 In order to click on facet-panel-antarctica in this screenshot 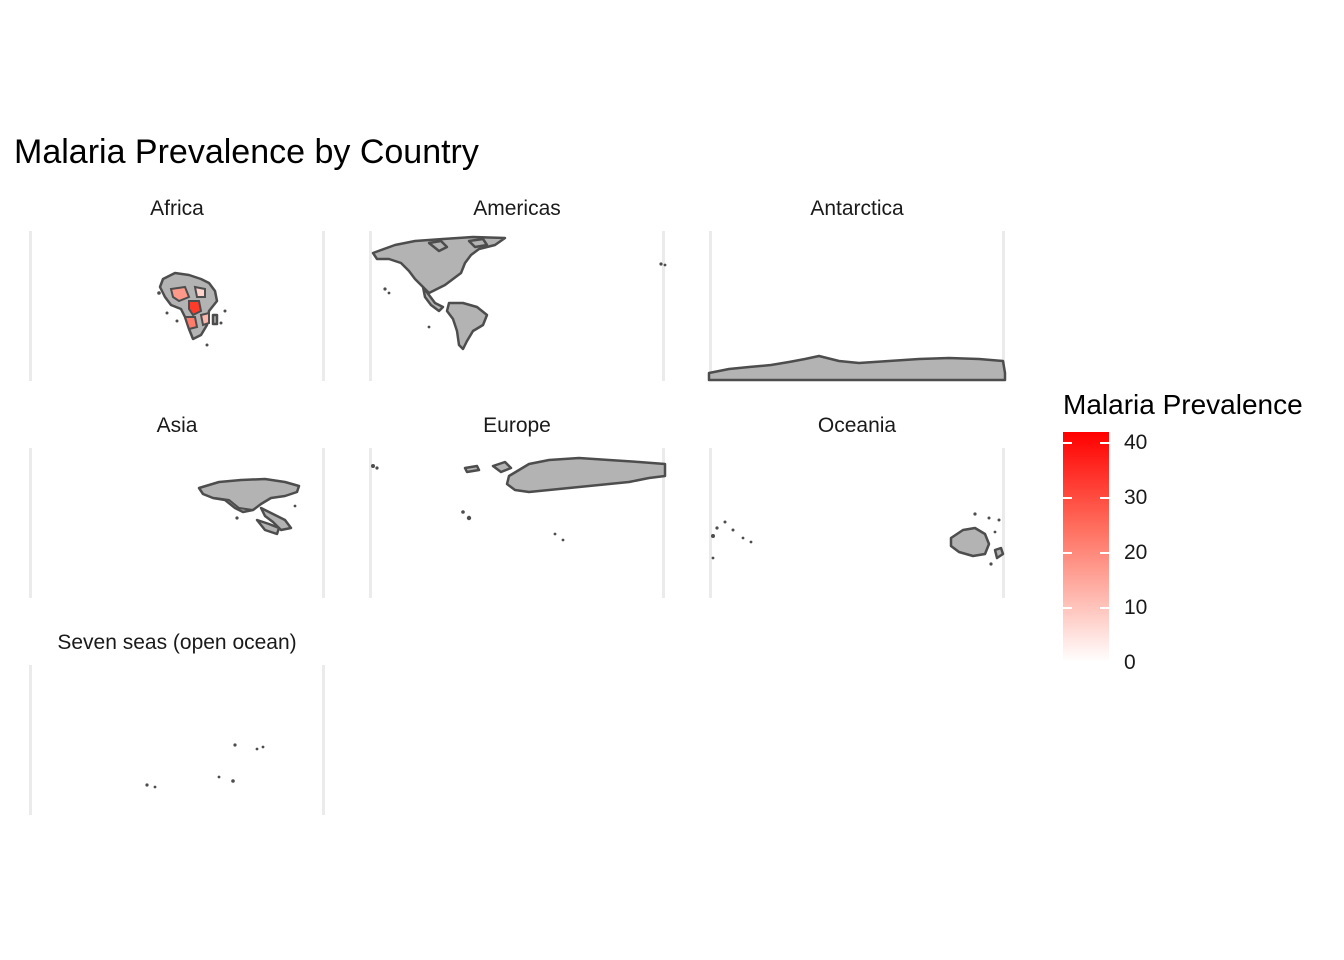, I will do `click(857, 306)`.